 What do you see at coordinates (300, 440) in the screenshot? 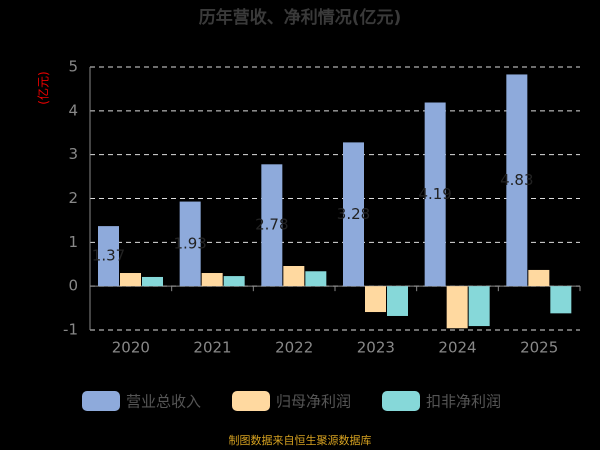
I see `source-note: 制图数据来自恒生聚源数据库` at bounding box center [300, 440].